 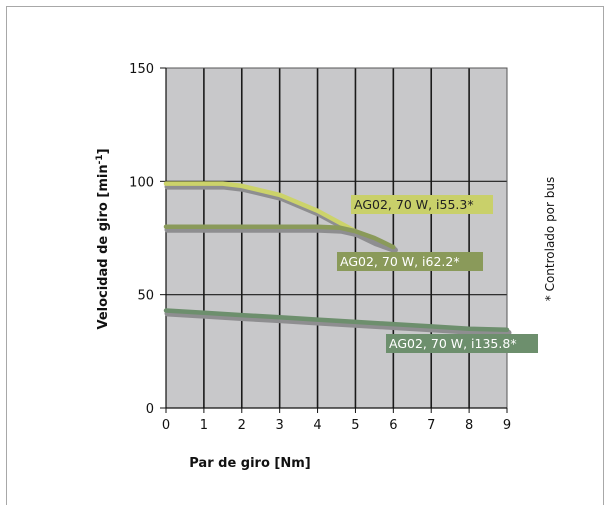 What do you see at coordinates (166, 425) in the screenshot?
I see `x-tick-label: 0` at bounding box center [166, 425].